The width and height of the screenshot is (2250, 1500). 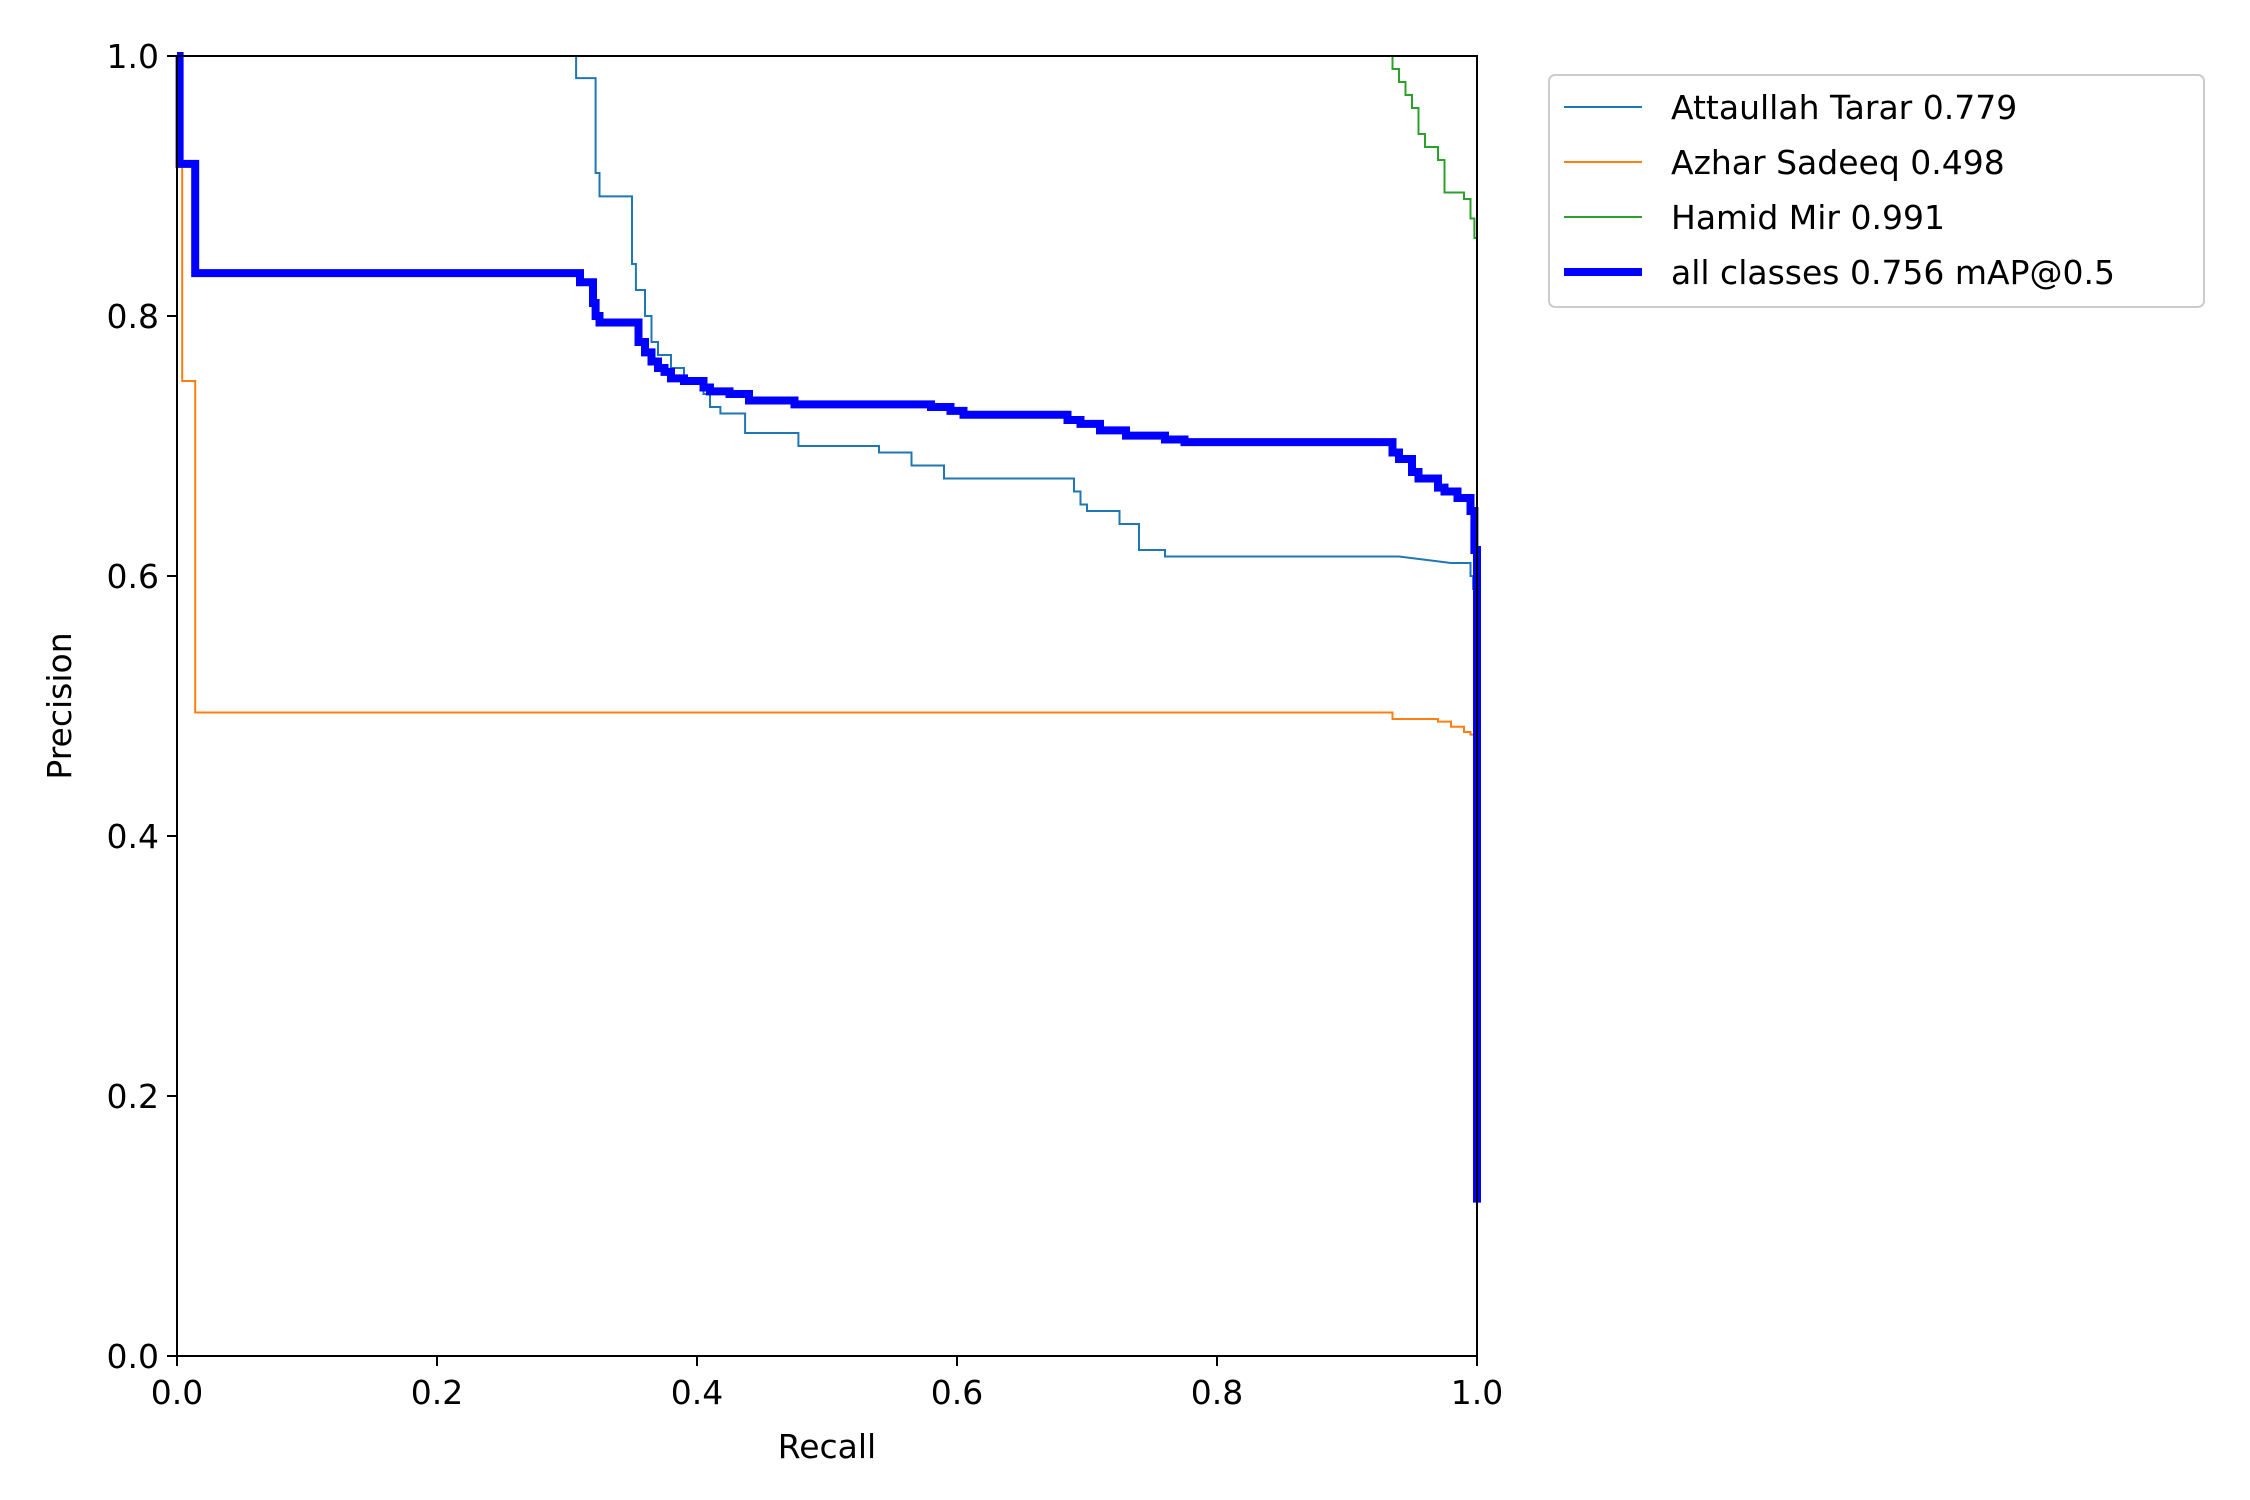 I want to click on legend-label-1: Attaullah Tarar 0.779, so click(x=1844, y=107).